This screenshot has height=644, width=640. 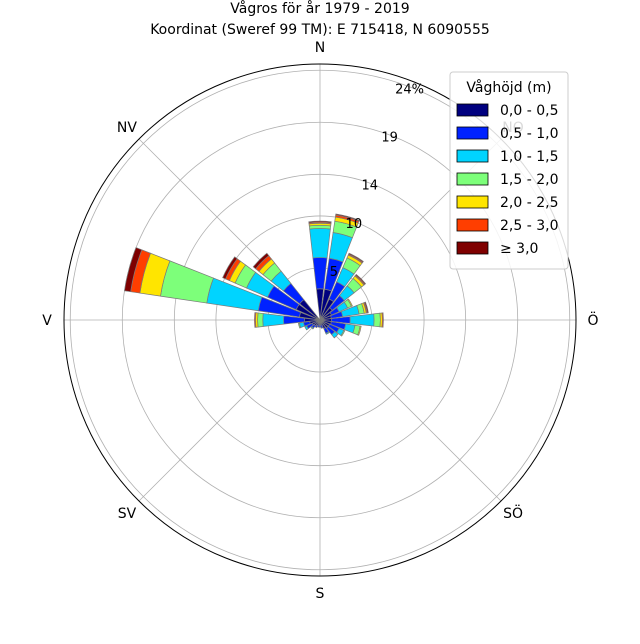 I want to click on legend-entry: 1,5 - 2,0, so click(x=529, y=180).